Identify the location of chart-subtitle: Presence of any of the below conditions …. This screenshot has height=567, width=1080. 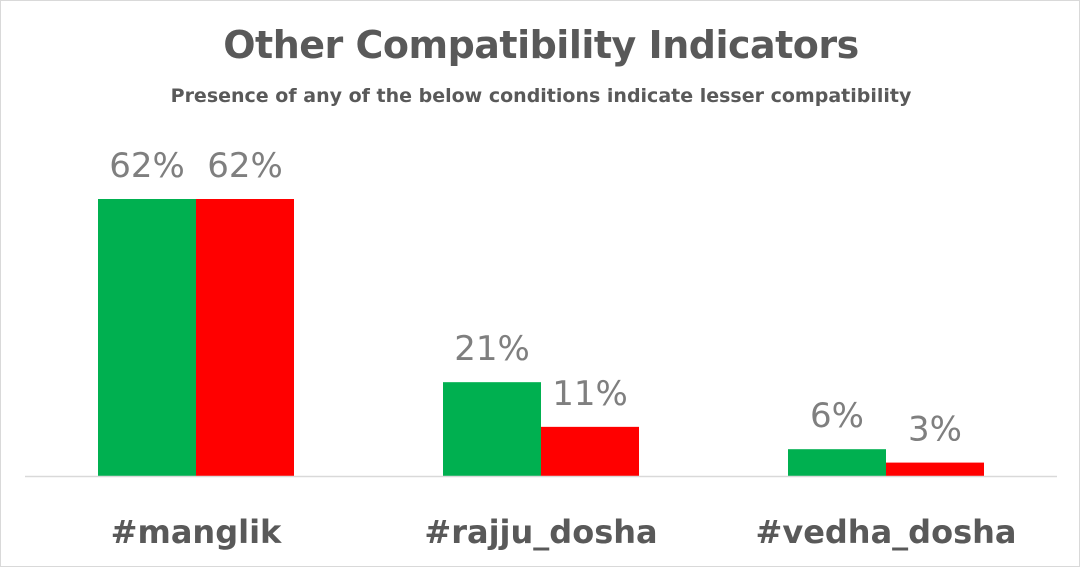
(541, 96).